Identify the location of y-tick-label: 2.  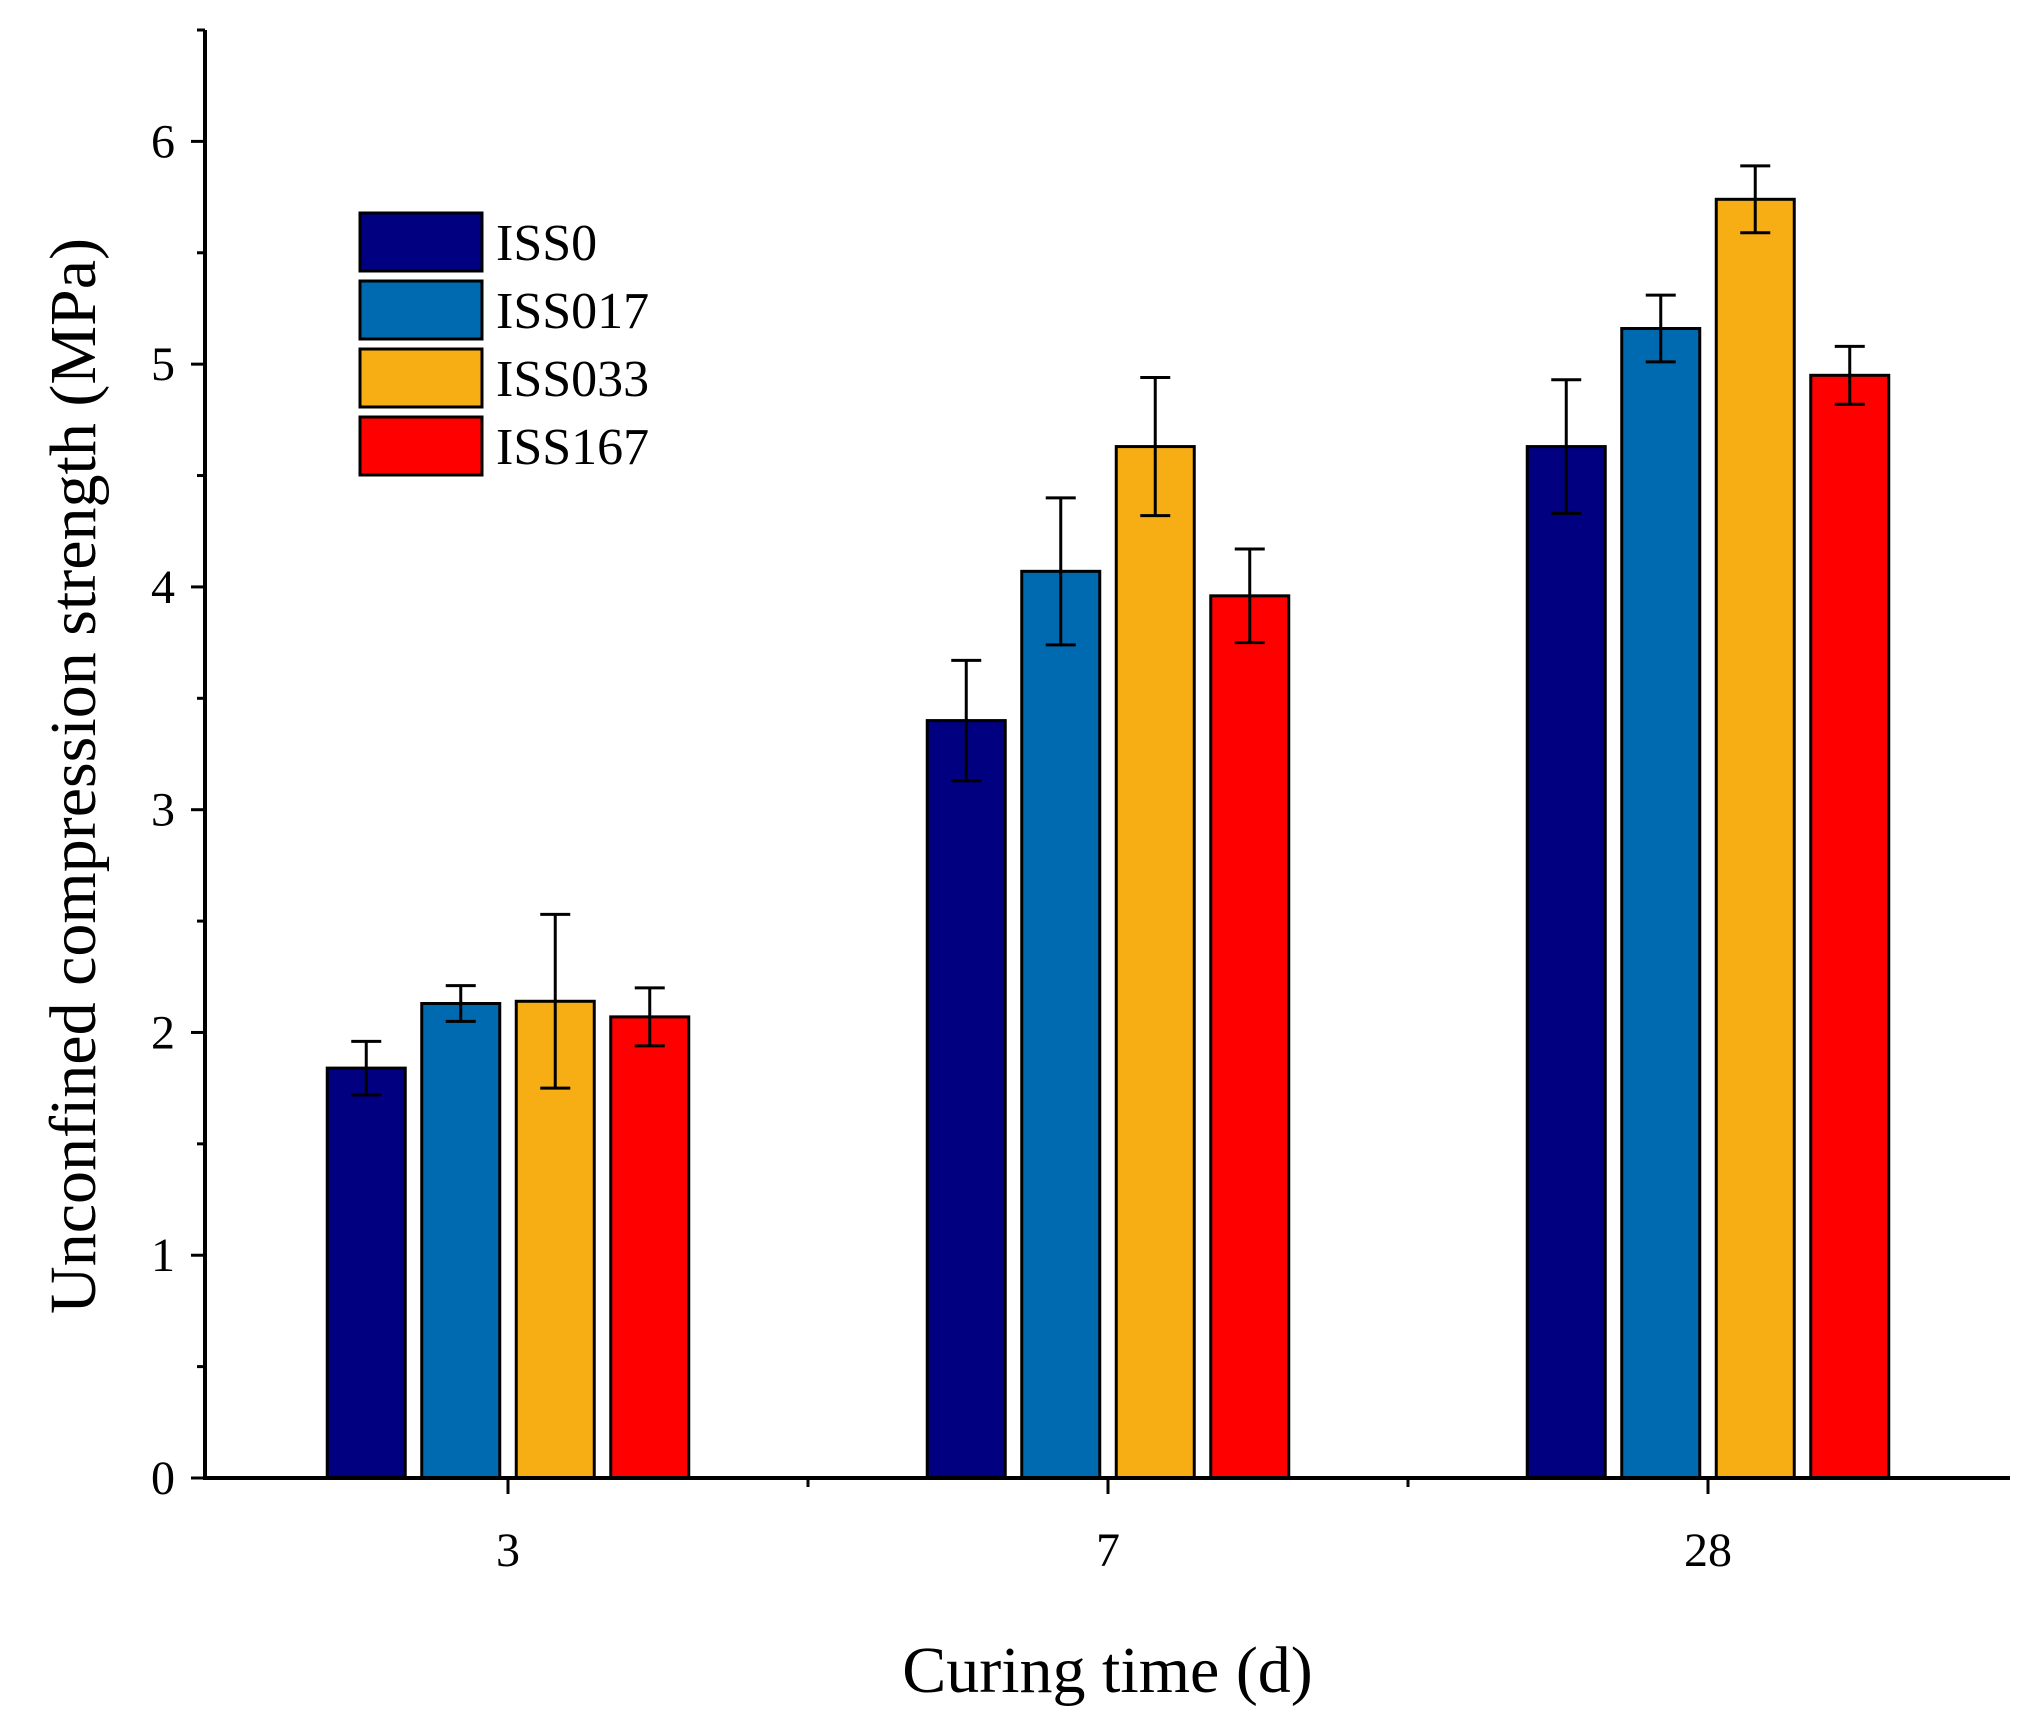
(163, 1032).